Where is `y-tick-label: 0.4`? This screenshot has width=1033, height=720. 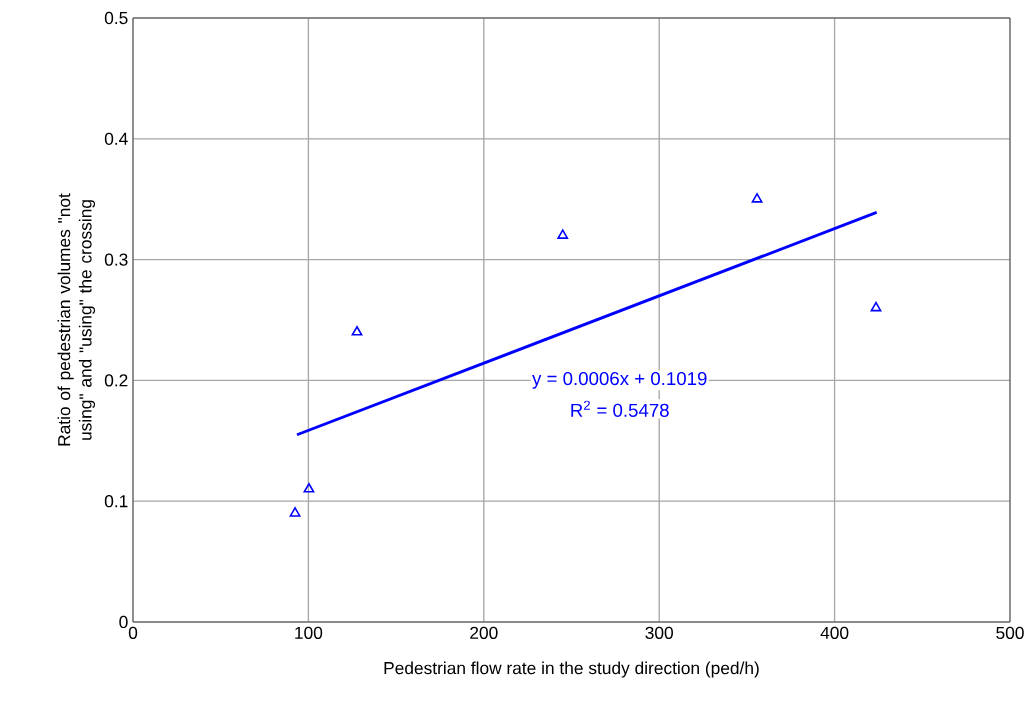
y-tick-label: 0.4 is located at coordinates (116, 138).